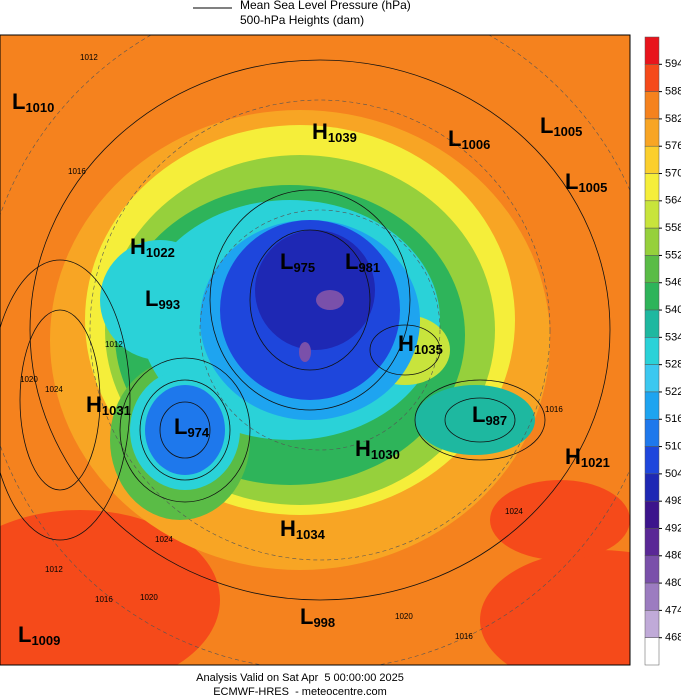 The image size is (681, 700). What do you see at coordinates (297, 262) in the screenshot?
I see `pressure-center: L975` at bounding box center [297, 262].